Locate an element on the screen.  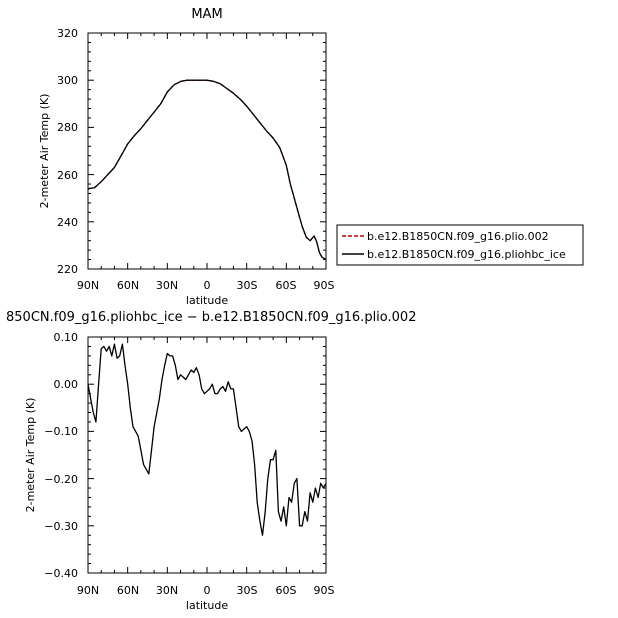
y-tick-label: 260 is located at coordinates (67, 175).